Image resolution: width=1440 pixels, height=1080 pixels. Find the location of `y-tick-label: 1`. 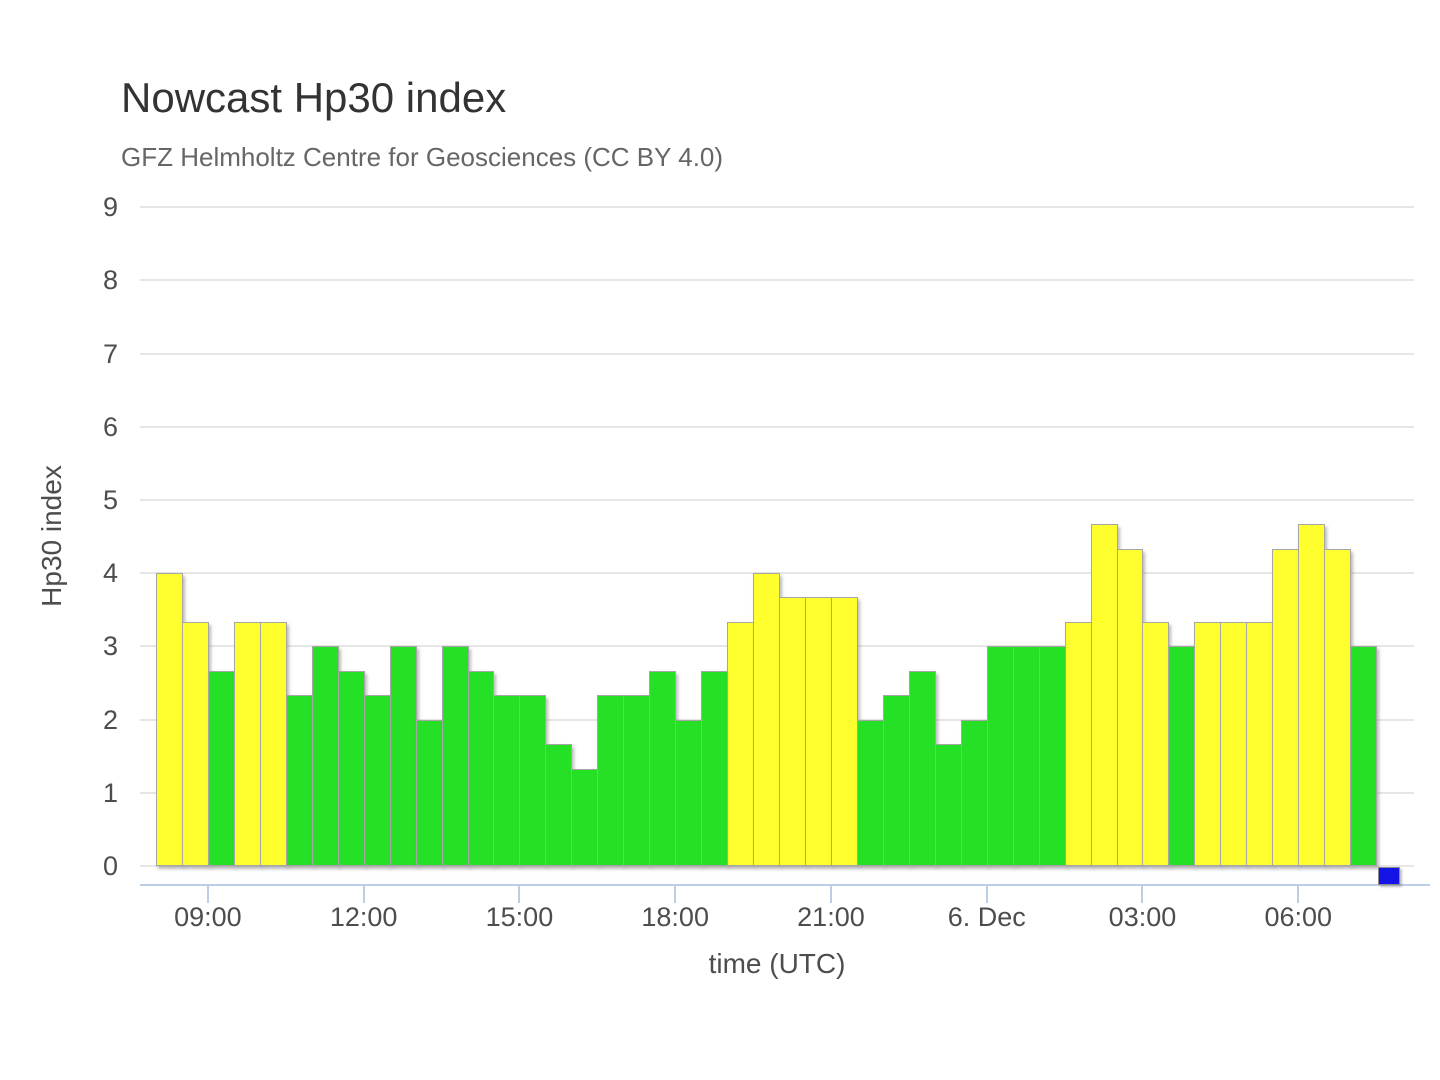

y-tick-label: 1 is located at coordinates (110, 792).